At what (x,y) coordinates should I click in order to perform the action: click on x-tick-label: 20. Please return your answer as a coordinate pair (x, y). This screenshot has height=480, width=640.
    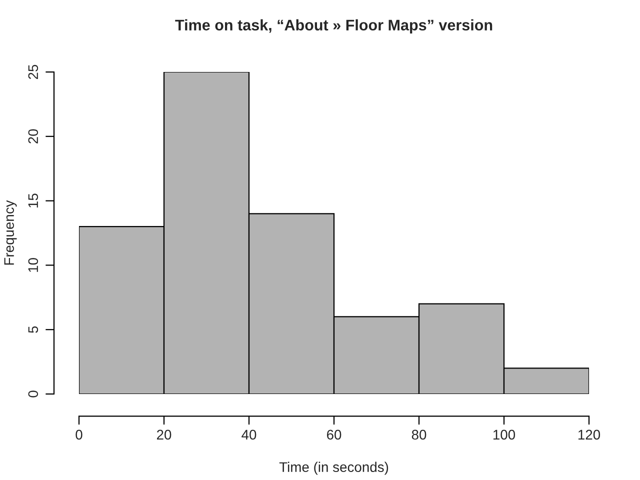
    Looking at the image, I should click on (164, 435).